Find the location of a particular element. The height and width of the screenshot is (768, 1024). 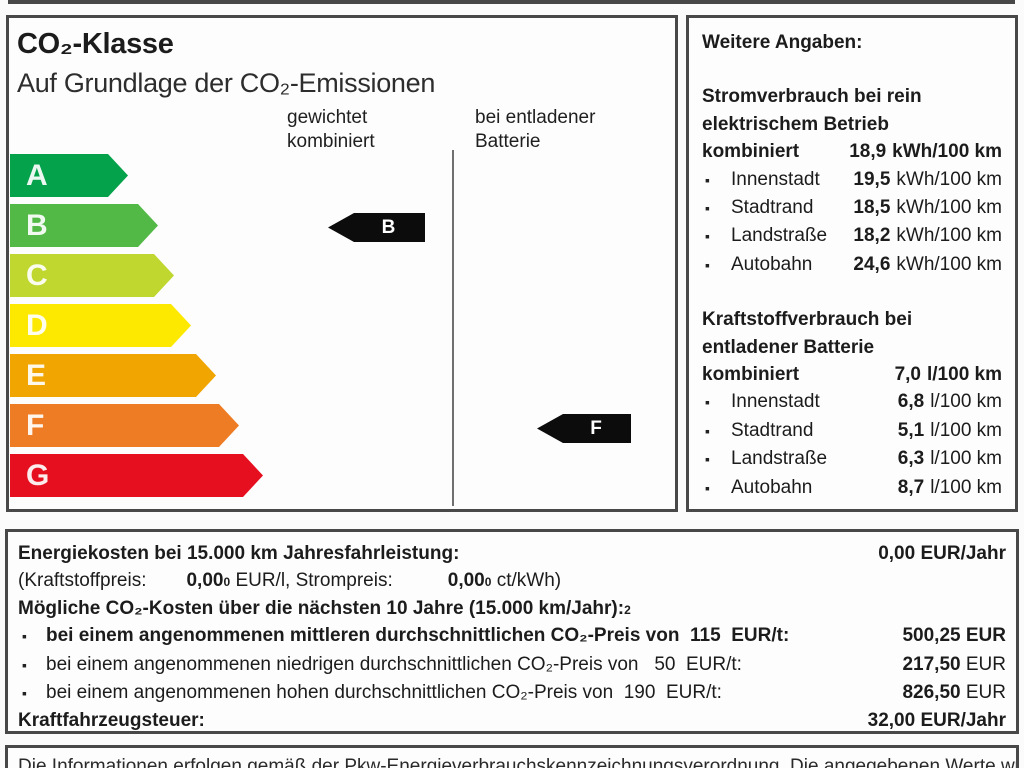

electric-row-landstrasse: ▪ Landstraße 18,2 kWh/100 km is located at coordinates (852, 236).